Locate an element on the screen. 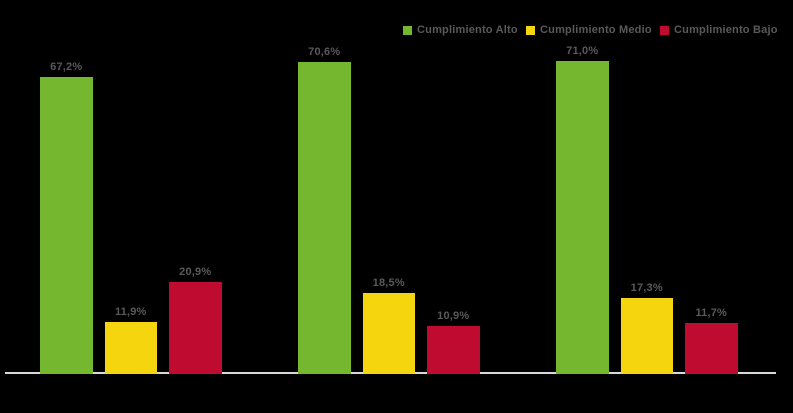  bar-value-label: 10,9% is located at coordinates (453, 316).